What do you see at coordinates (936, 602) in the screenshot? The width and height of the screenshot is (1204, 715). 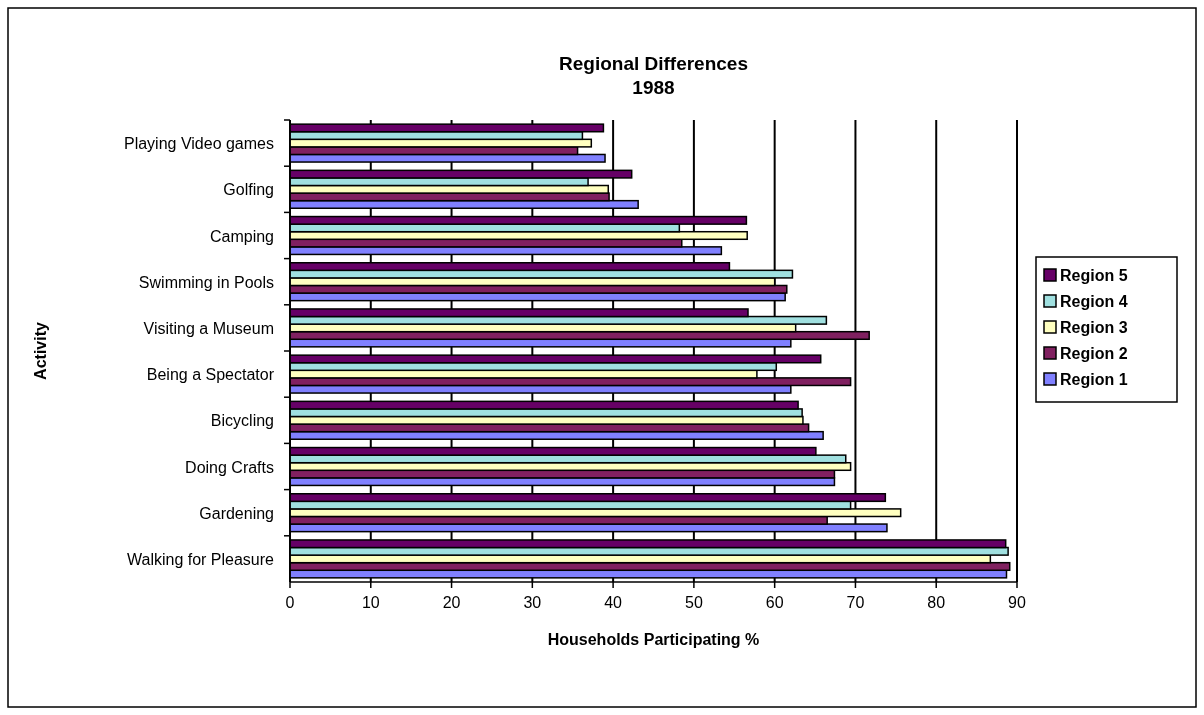 I see `x-tick-label: 80` at bounding box center [936, 602].